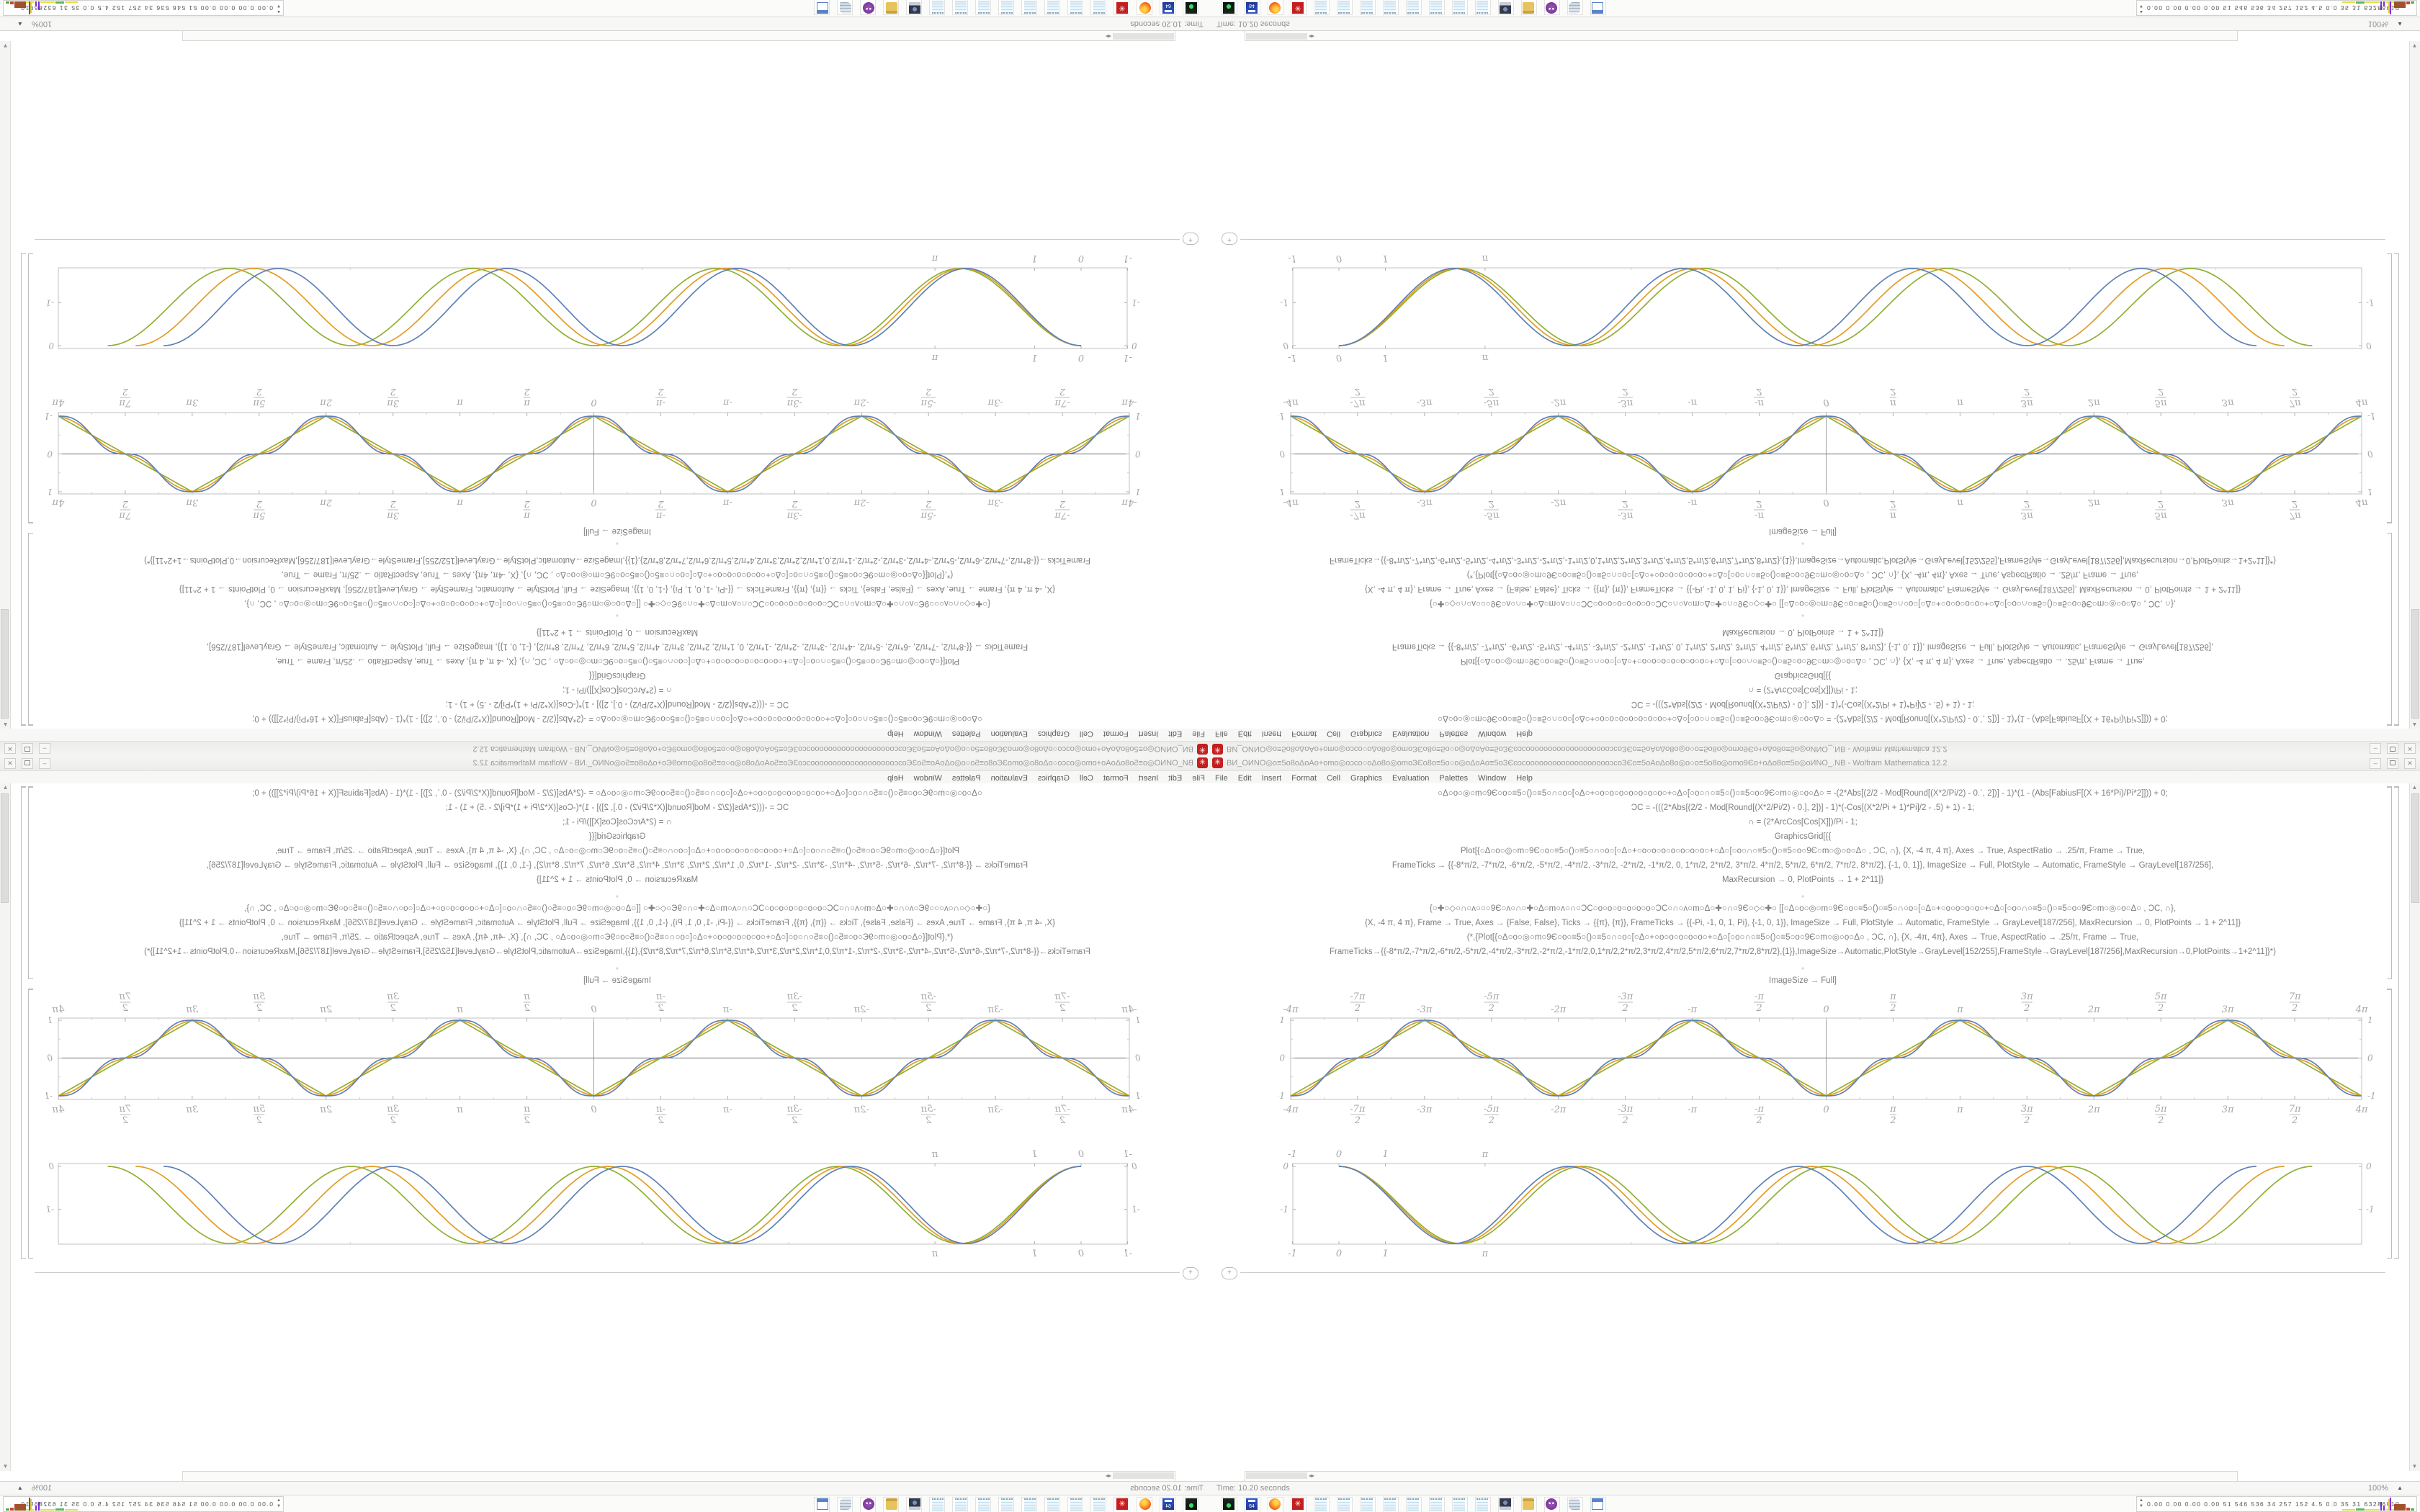 Image resolution: width=2420 pixels, height=1512 pixels. Describe the element at coordinates (1271, 733) in the screenshot. I see `menu-item-insert: Insert` at that location.